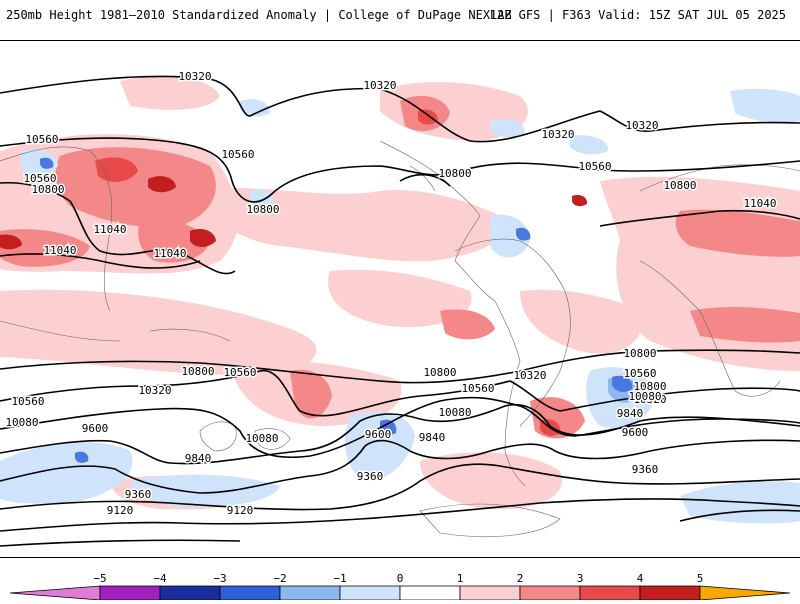 This screenshot has height=604, width=800. I want to click on colorbar-tick-label: 3, so click(580, 578).